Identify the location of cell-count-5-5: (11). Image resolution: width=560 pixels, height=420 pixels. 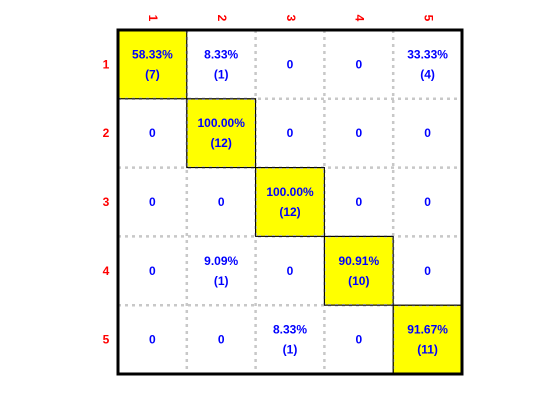
(427, 350).